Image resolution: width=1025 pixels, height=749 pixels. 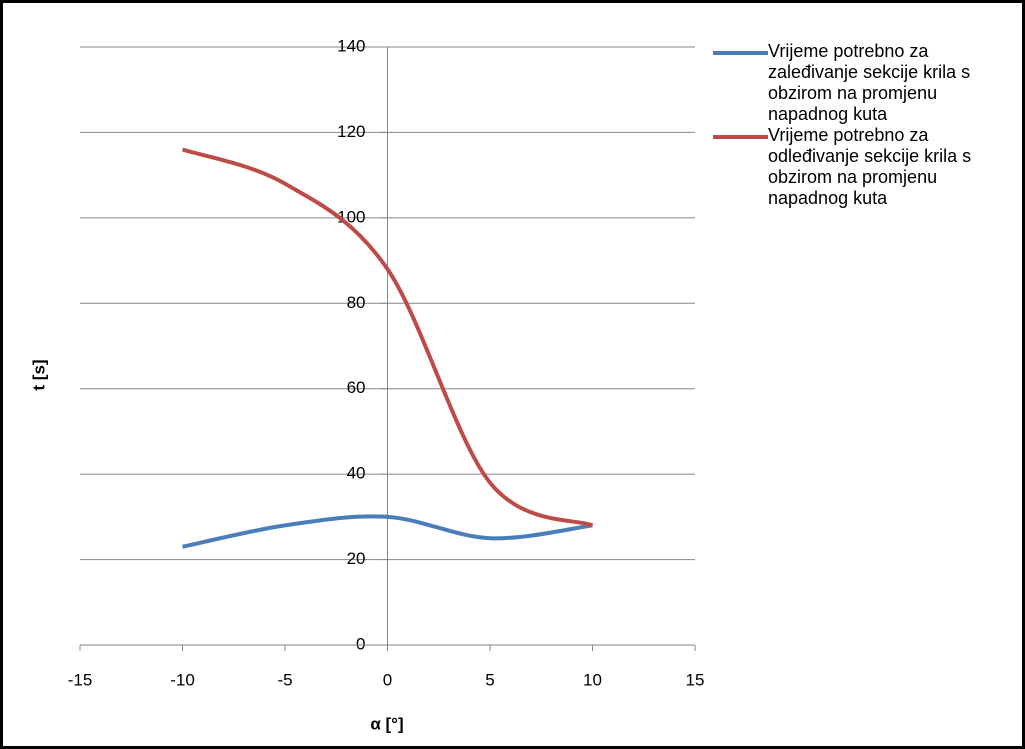 What do you see at coordinates (386, 723) in the screenshot?
I see `x-axis-title: α [°]` at bounding box center [386, 723].